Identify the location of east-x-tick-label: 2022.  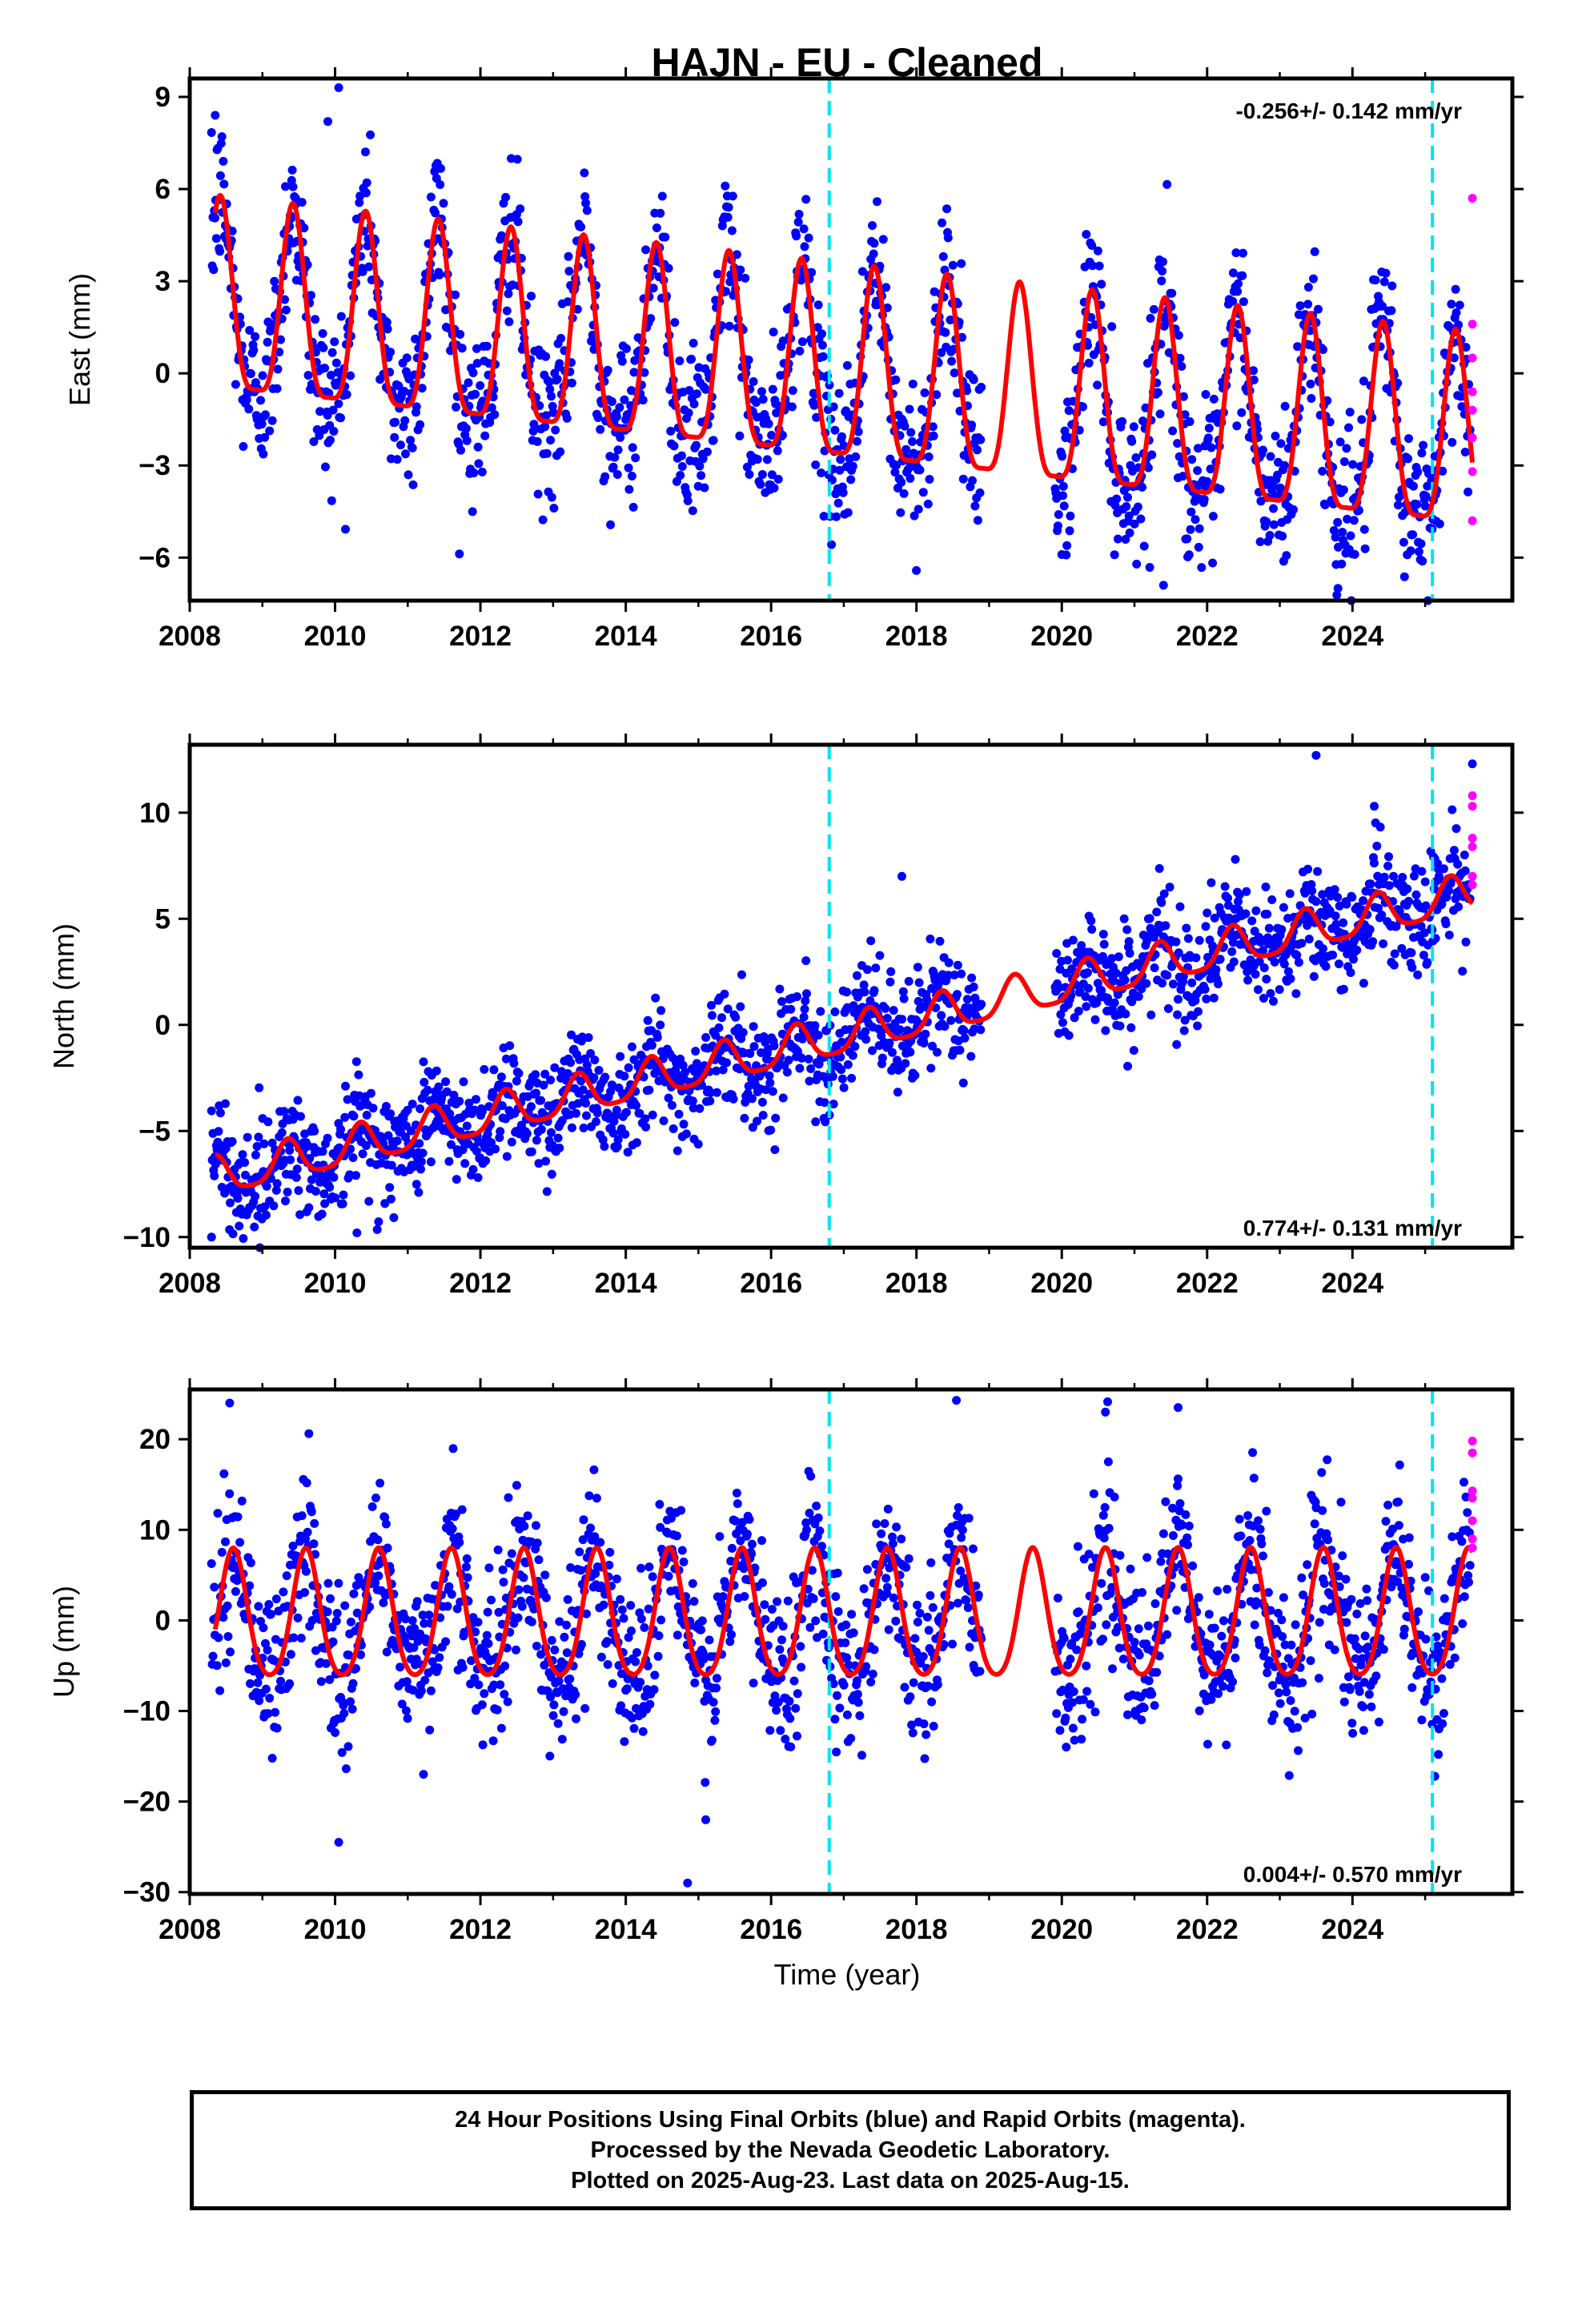
(1207, 636).